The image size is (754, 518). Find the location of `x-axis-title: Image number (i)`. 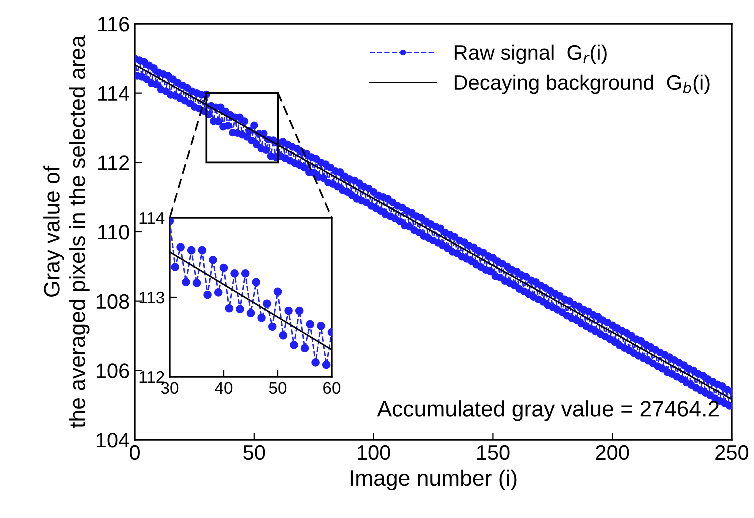

x-axis-title: Image number (i) is located at coordinates (433, 480).